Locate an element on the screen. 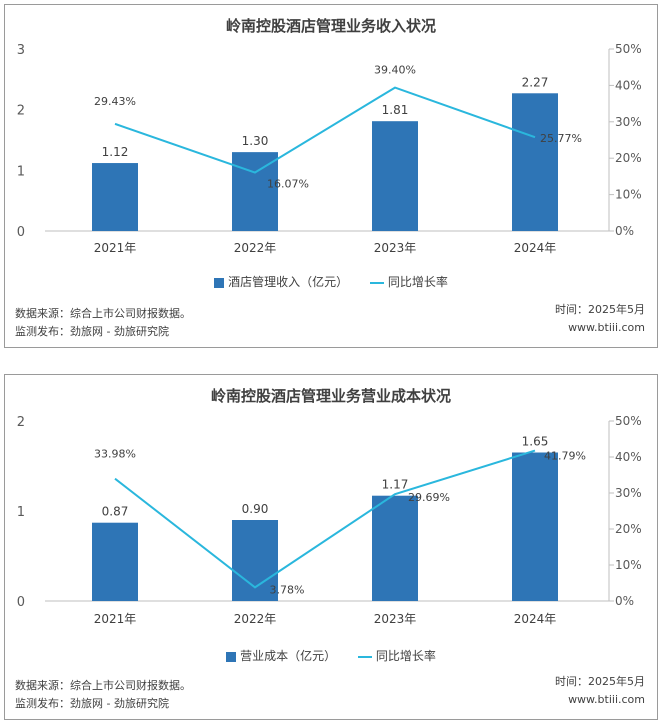  chart-legend: 酒店管理收入（亿元） 同比增长率 is located at coordinates (331, 281).